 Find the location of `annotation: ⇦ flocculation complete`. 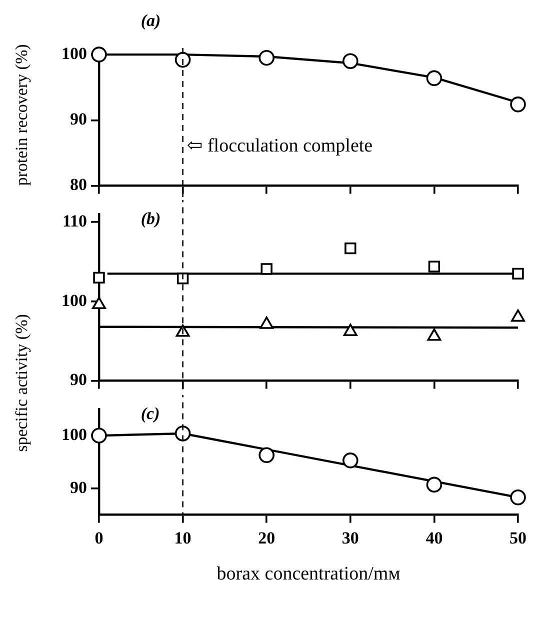

annotation: ⇦ flocculation complete is located at coordinates (279, 145).